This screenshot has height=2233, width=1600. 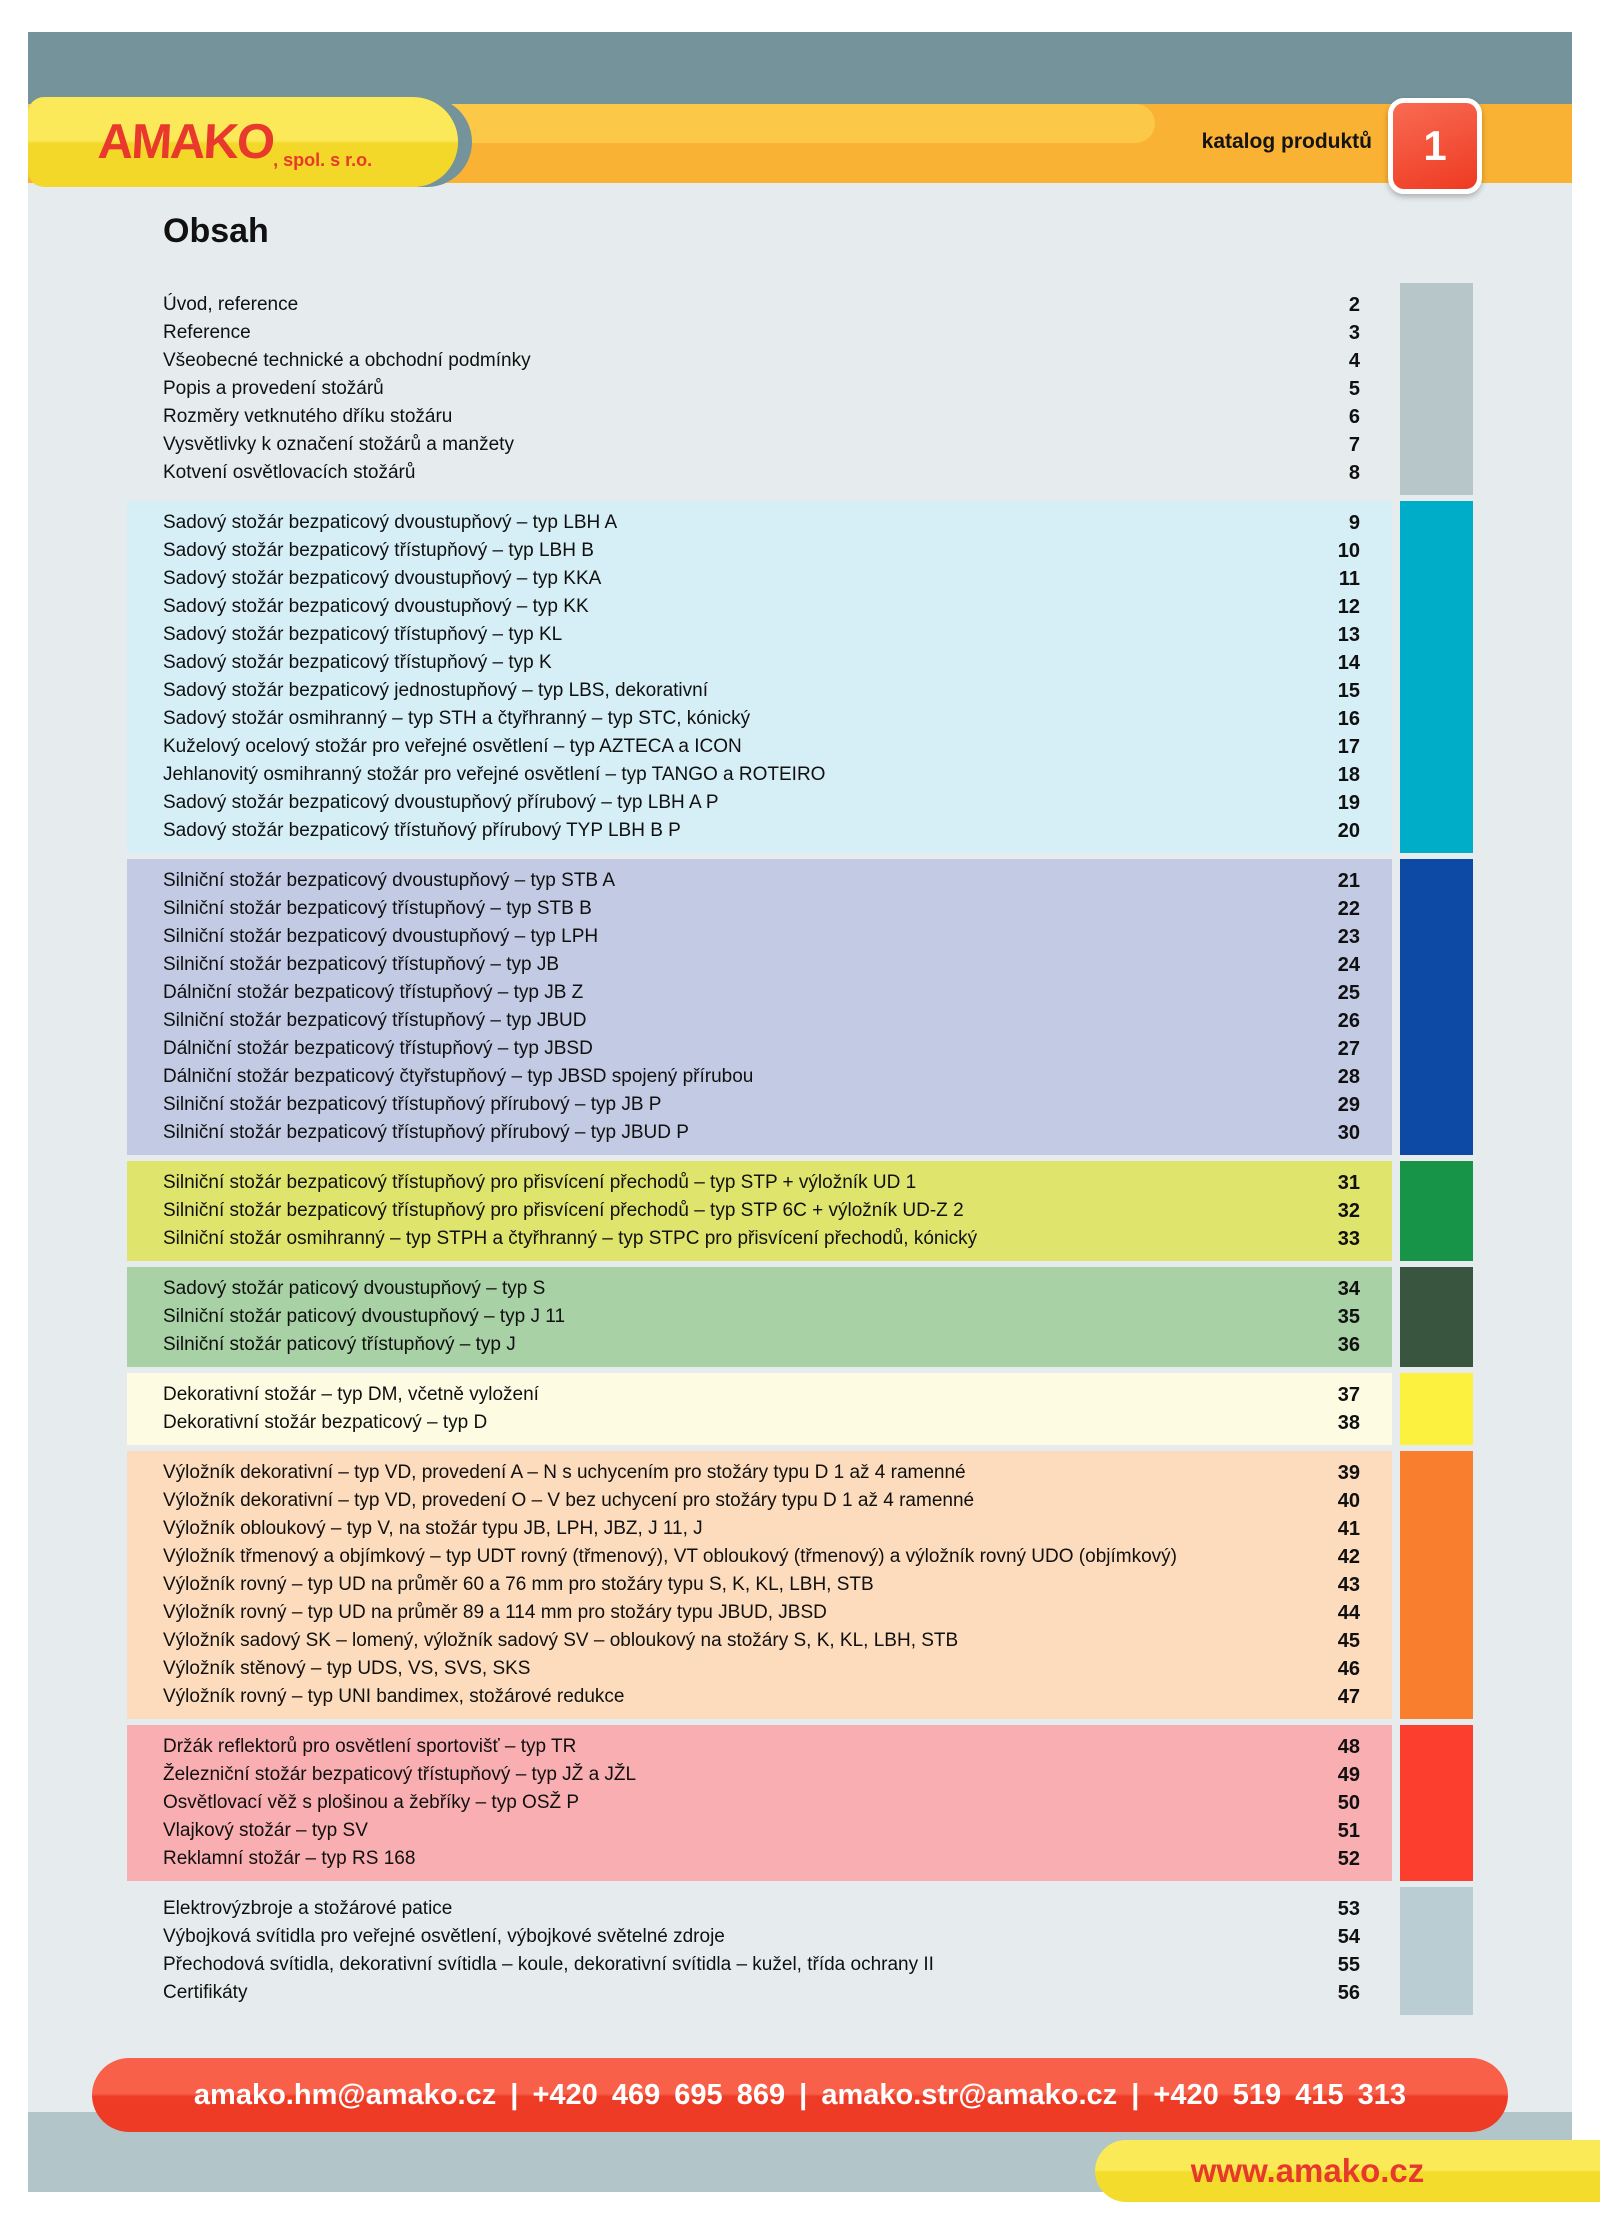 What do you see at coordinates (1348, 1133) in the screenshot?
I see `toc-page-number: 30` at bounding box center [1348, 1133].